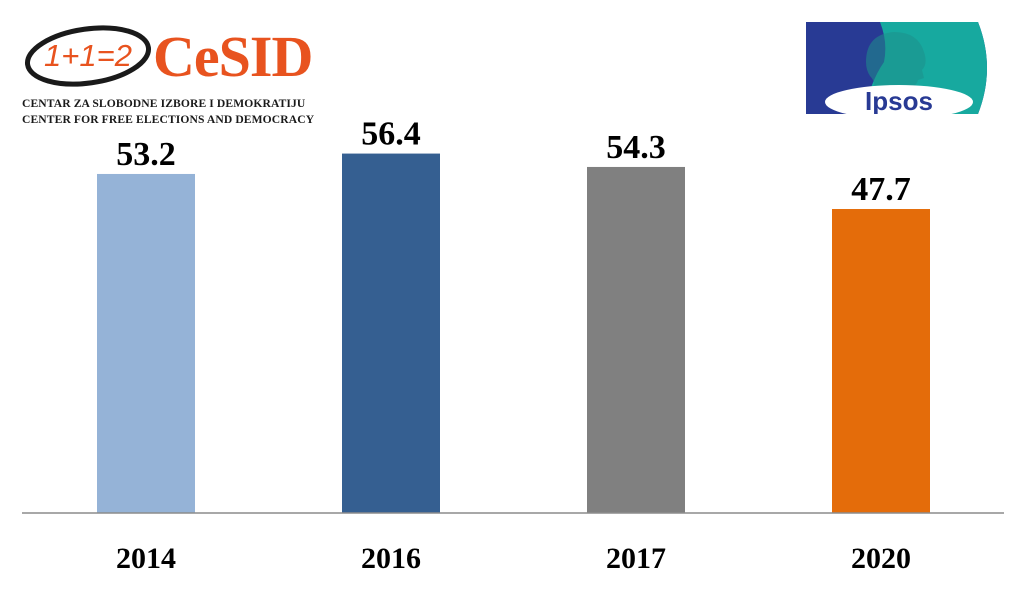 This screenshot has height=589, width=1026. Describe the element at coordinates (513, 162) in the screenshot. I see `value-labels: 53.2 56.4 54.3 47.7` at that location.